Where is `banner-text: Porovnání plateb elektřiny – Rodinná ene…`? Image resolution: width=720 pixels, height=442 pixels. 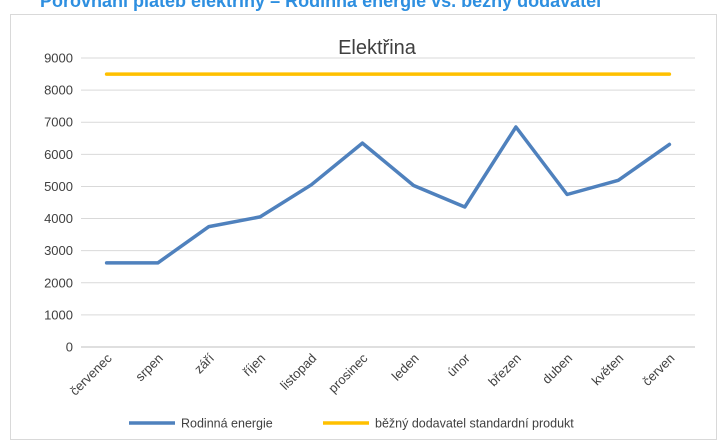
banner-text: Porovnání plateb elektřiny – Rodinná ene… is located at coordinates (321, 5).